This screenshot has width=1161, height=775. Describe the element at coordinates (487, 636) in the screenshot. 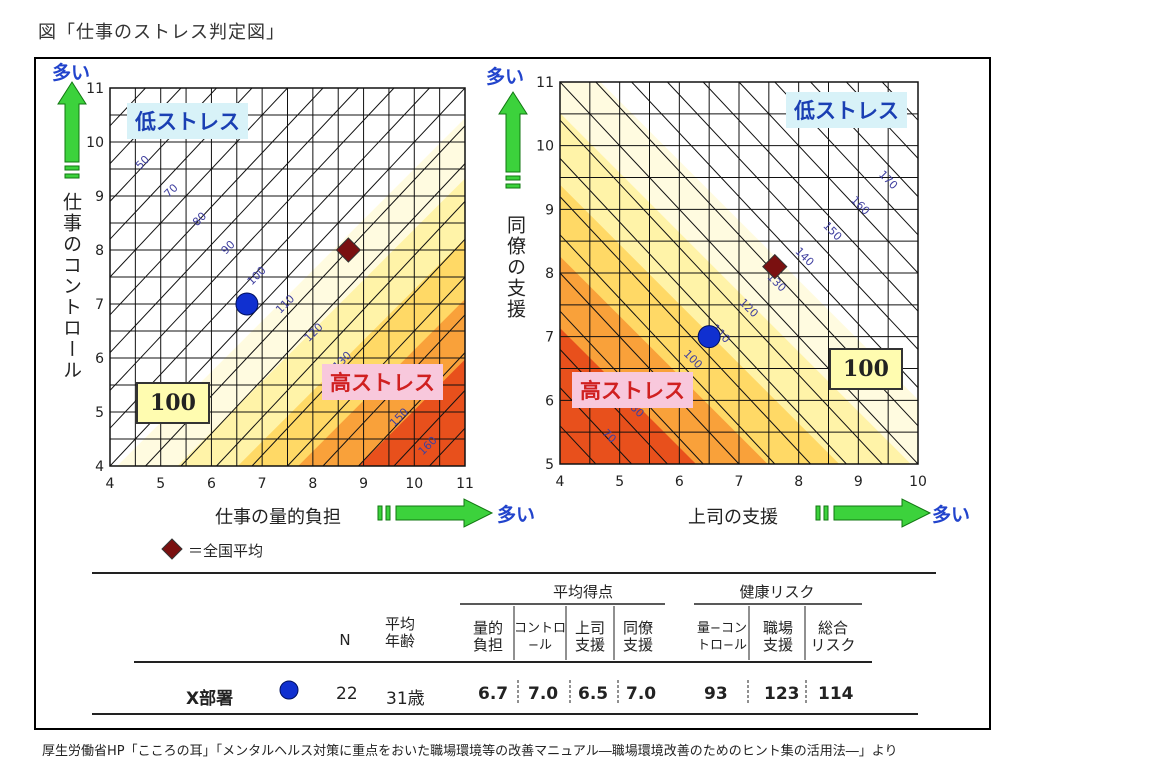

I see `table-col-avg-1: 量的 負担` at that location.